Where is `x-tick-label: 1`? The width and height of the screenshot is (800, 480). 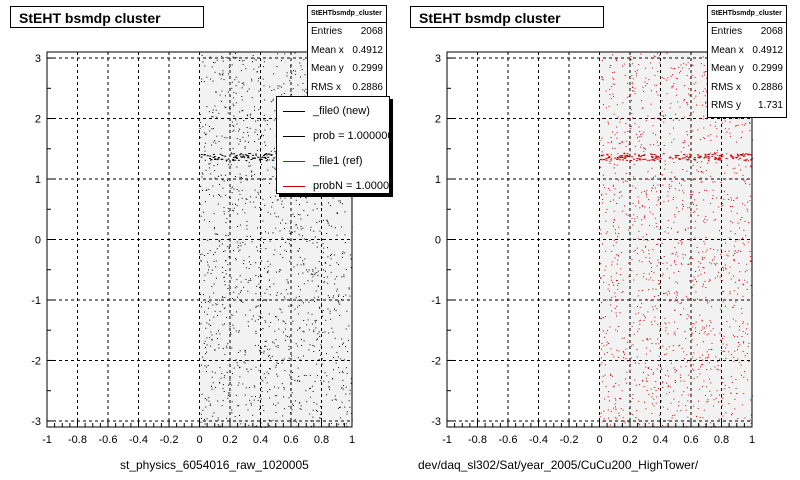
x-tick-label: 1 is located at coordinates (352, 440).